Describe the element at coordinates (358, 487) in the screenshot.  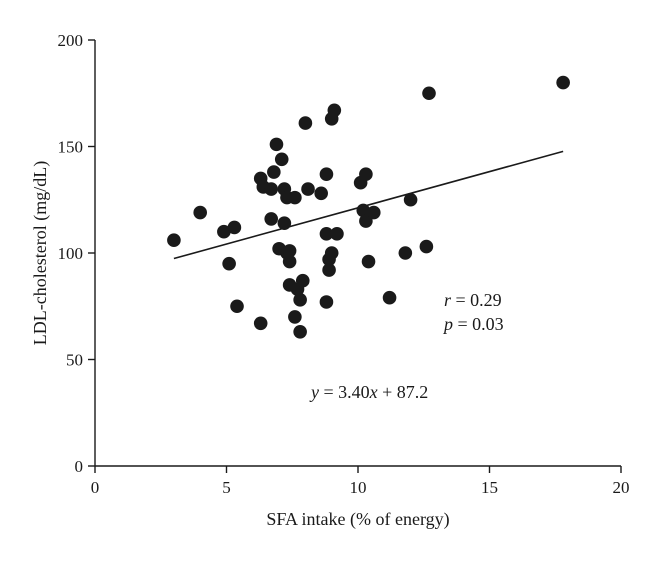
I see `x-tick-label: 10` at that location.